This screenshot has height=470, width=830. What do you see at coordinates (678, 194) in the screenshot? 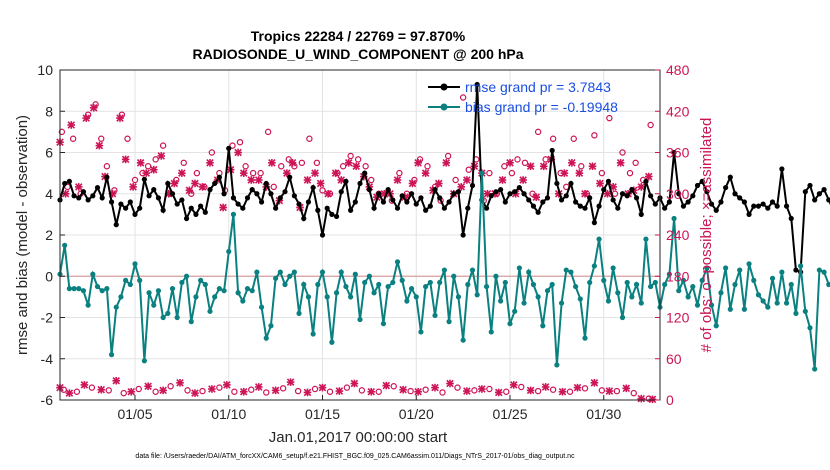
I see `y-right-tick-label-5: 300` at bounding box center [678, 194].